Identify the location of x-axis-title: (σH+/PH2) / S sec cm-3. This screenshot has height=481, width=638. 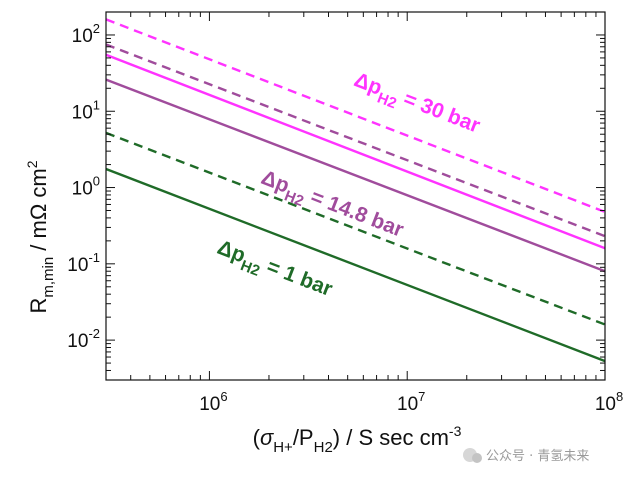
(357, 439).